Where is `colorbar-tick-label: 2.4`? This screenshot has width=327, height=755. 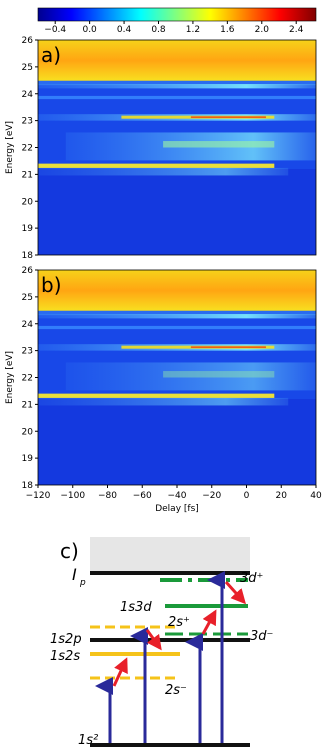 colorbar-tick-label: 2.4 is located at coordinates (296, 30).